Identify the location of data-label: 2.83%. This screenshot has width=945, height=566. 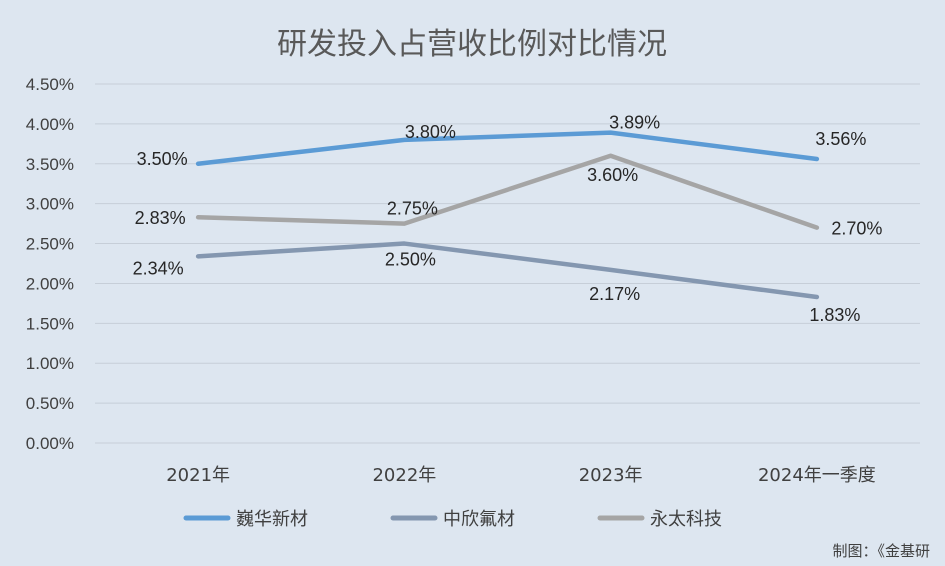
(160, 218).